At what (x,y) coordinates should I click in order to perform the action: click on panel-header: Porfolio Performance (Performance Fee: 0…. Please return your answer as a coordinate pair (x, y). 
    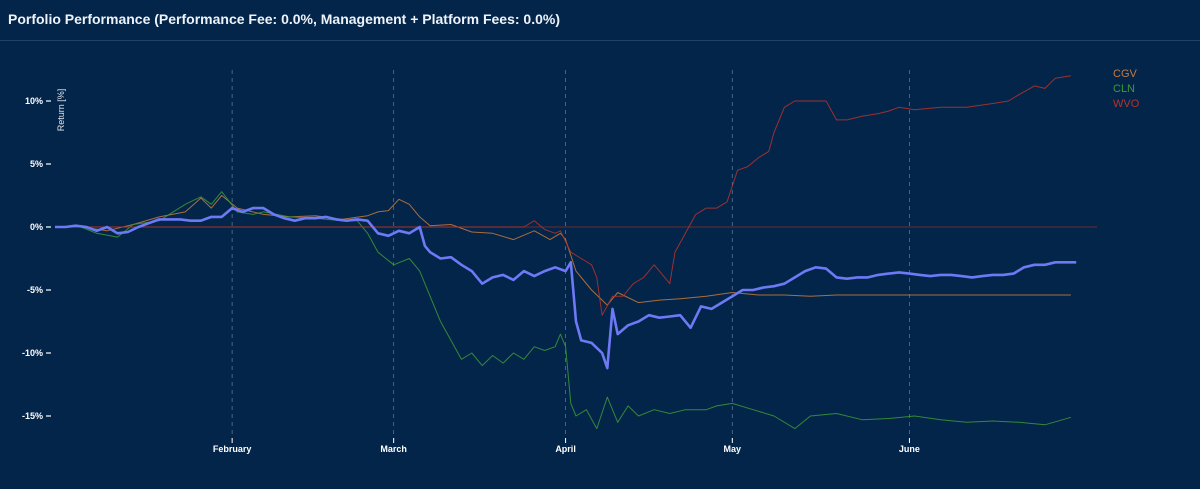
    Looking at the image, I should click on (600, 20).